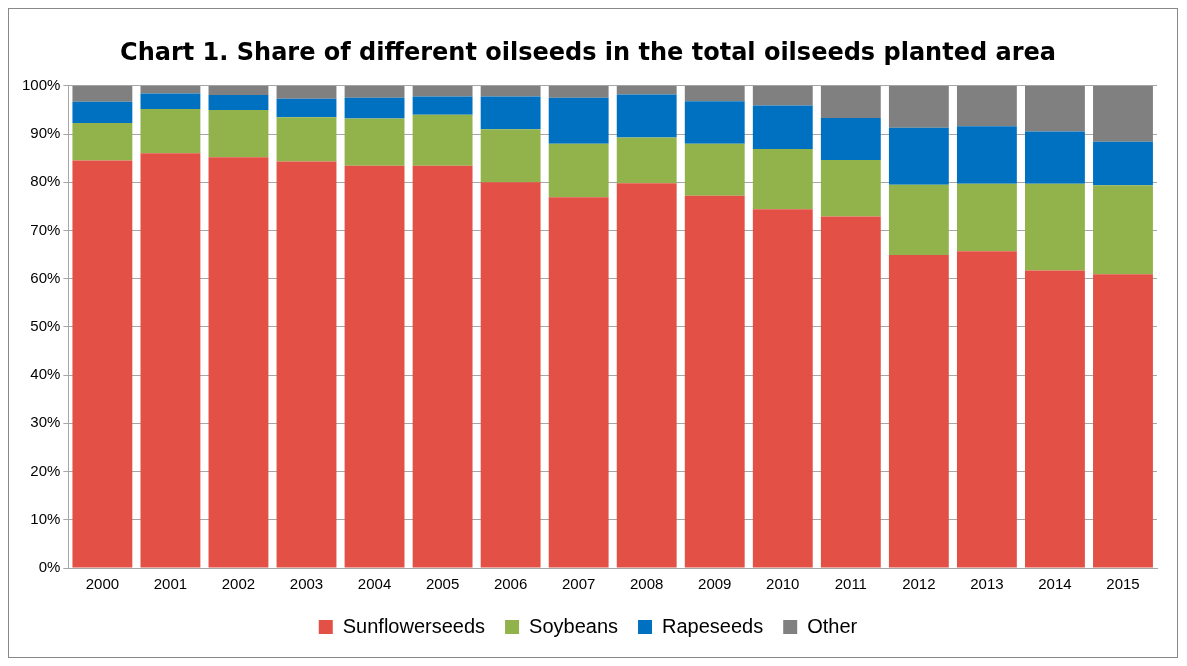 This screenshot has width=1187, height=666. I want to click on x-tick-label: 2011, so click(850, 584).